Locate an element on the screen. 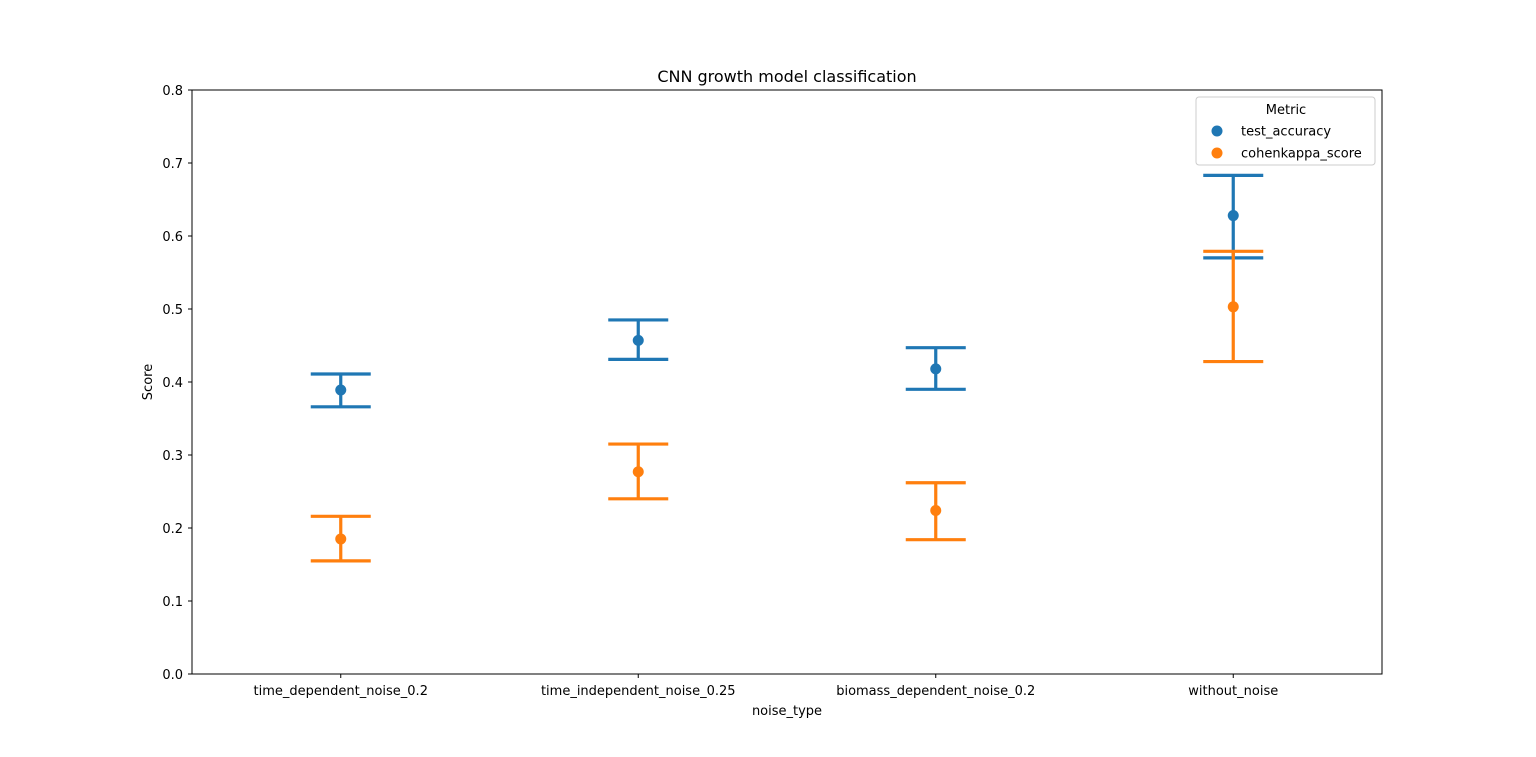 The height and width of the screenshot is (757, 1536). x-tick-label: time_dependent_noise_0.2 is located at coordinates (341, 691).